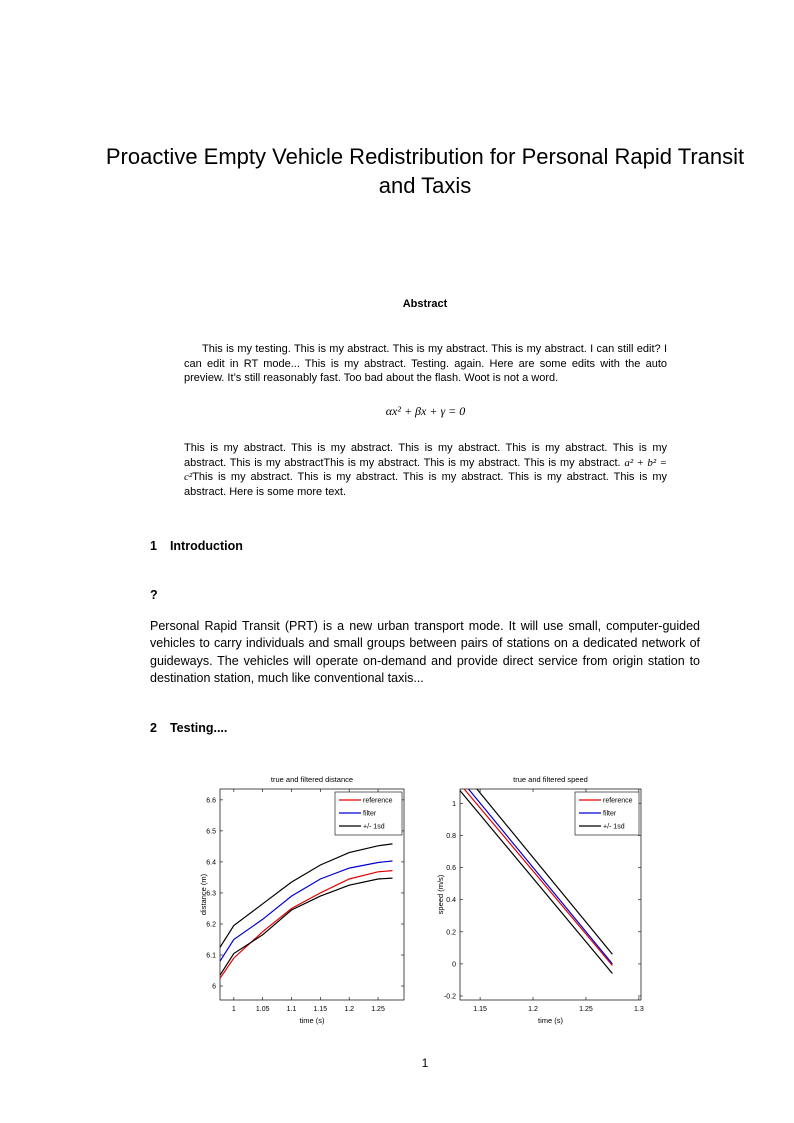 This screenshot has height=1123, width=794. What do you see at coordinates (425, 411) in the screenshot?
I see `display-equation: αx² + βx + γ = 0` at bounding box center [425, 411].